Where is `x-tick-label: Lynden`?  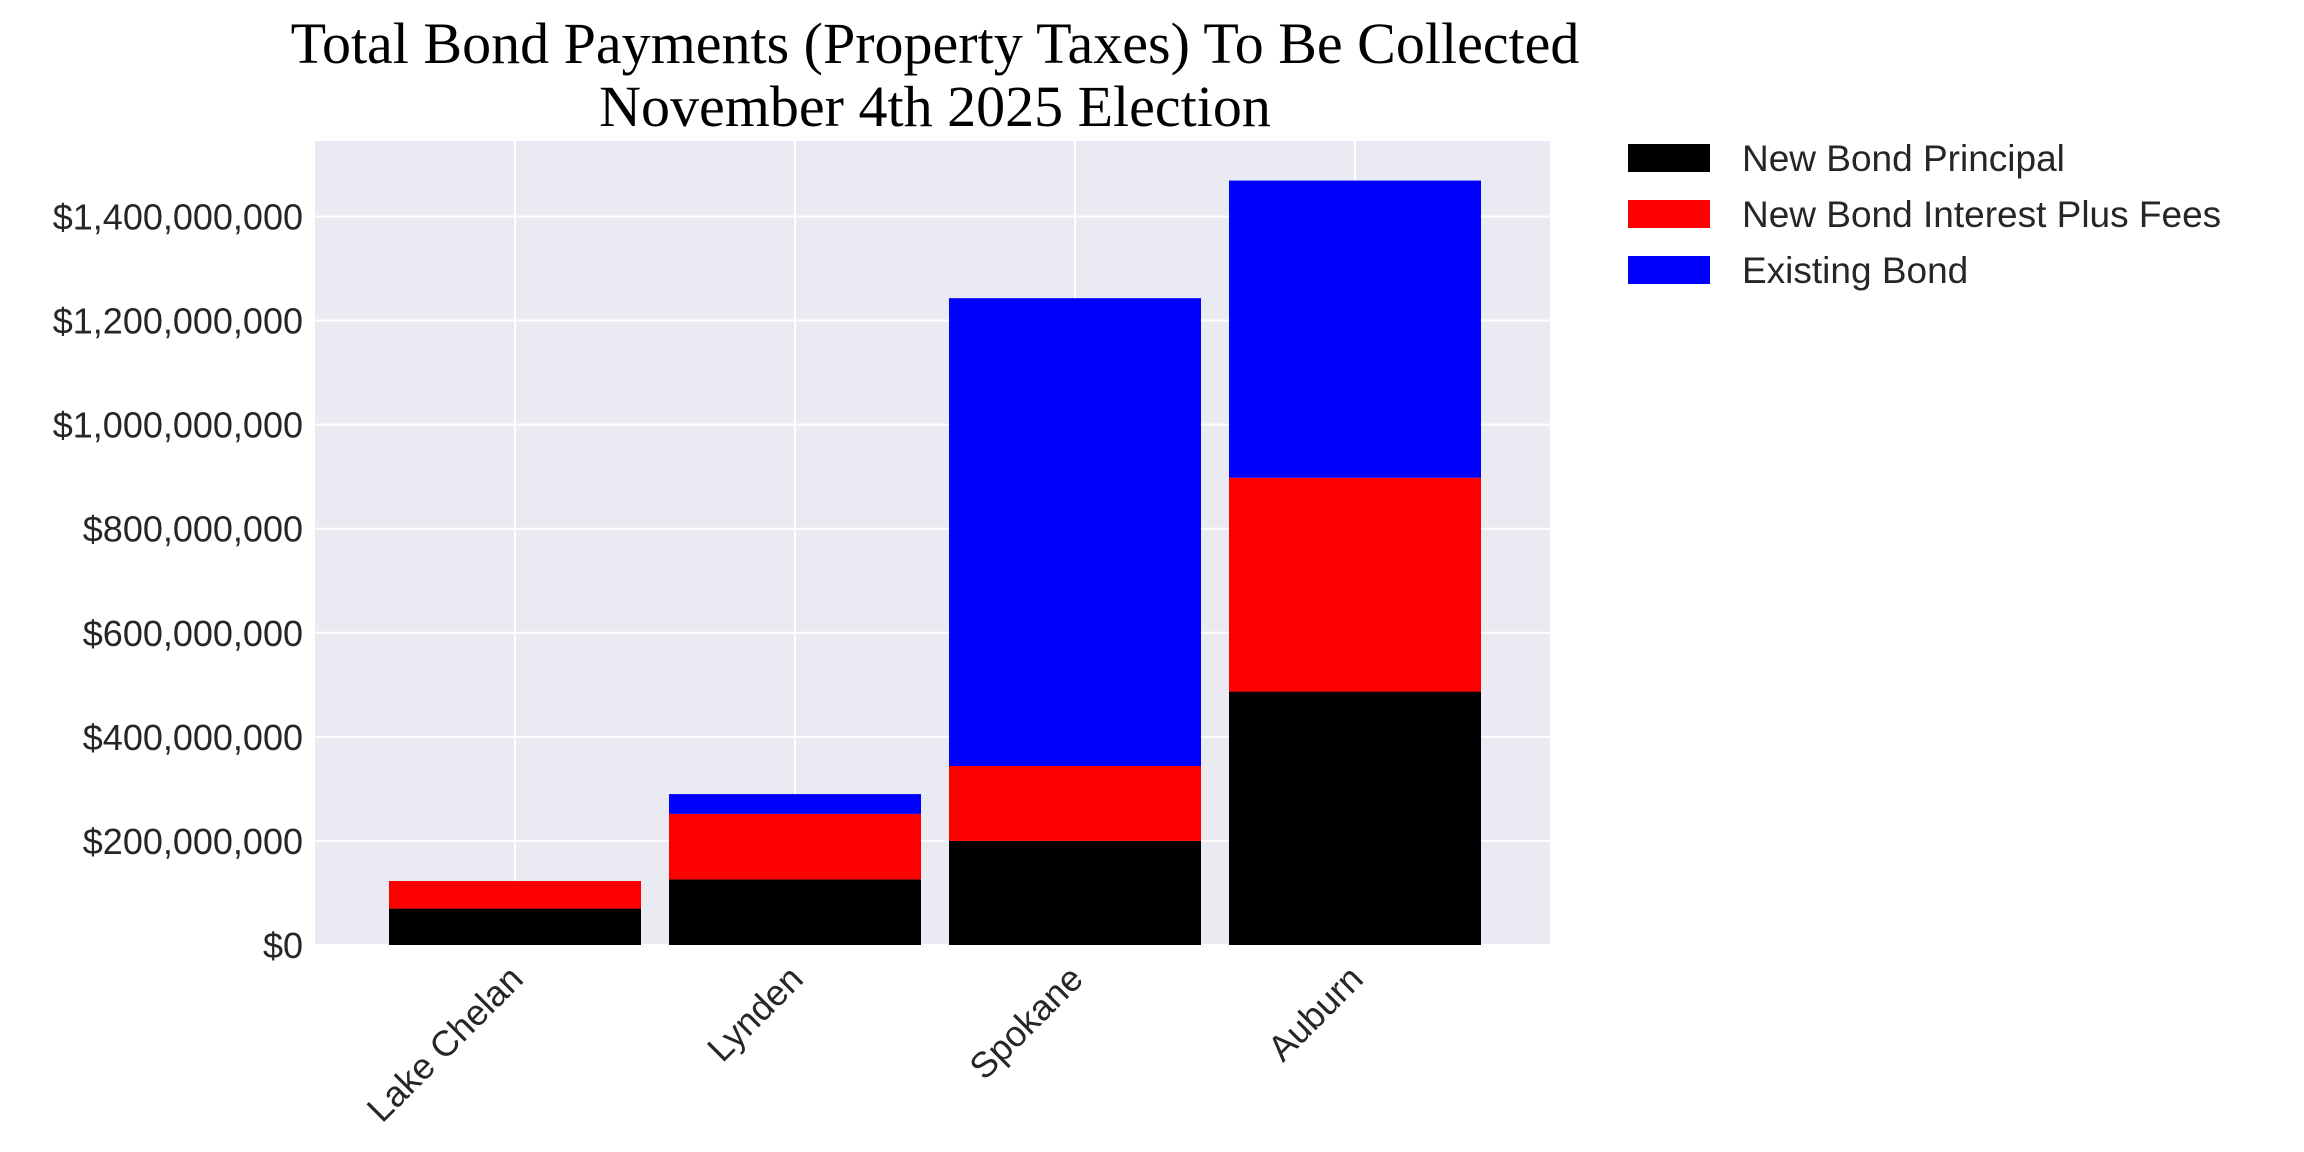 x-tick-label: Lynden is located at coordinates (755, 1014).